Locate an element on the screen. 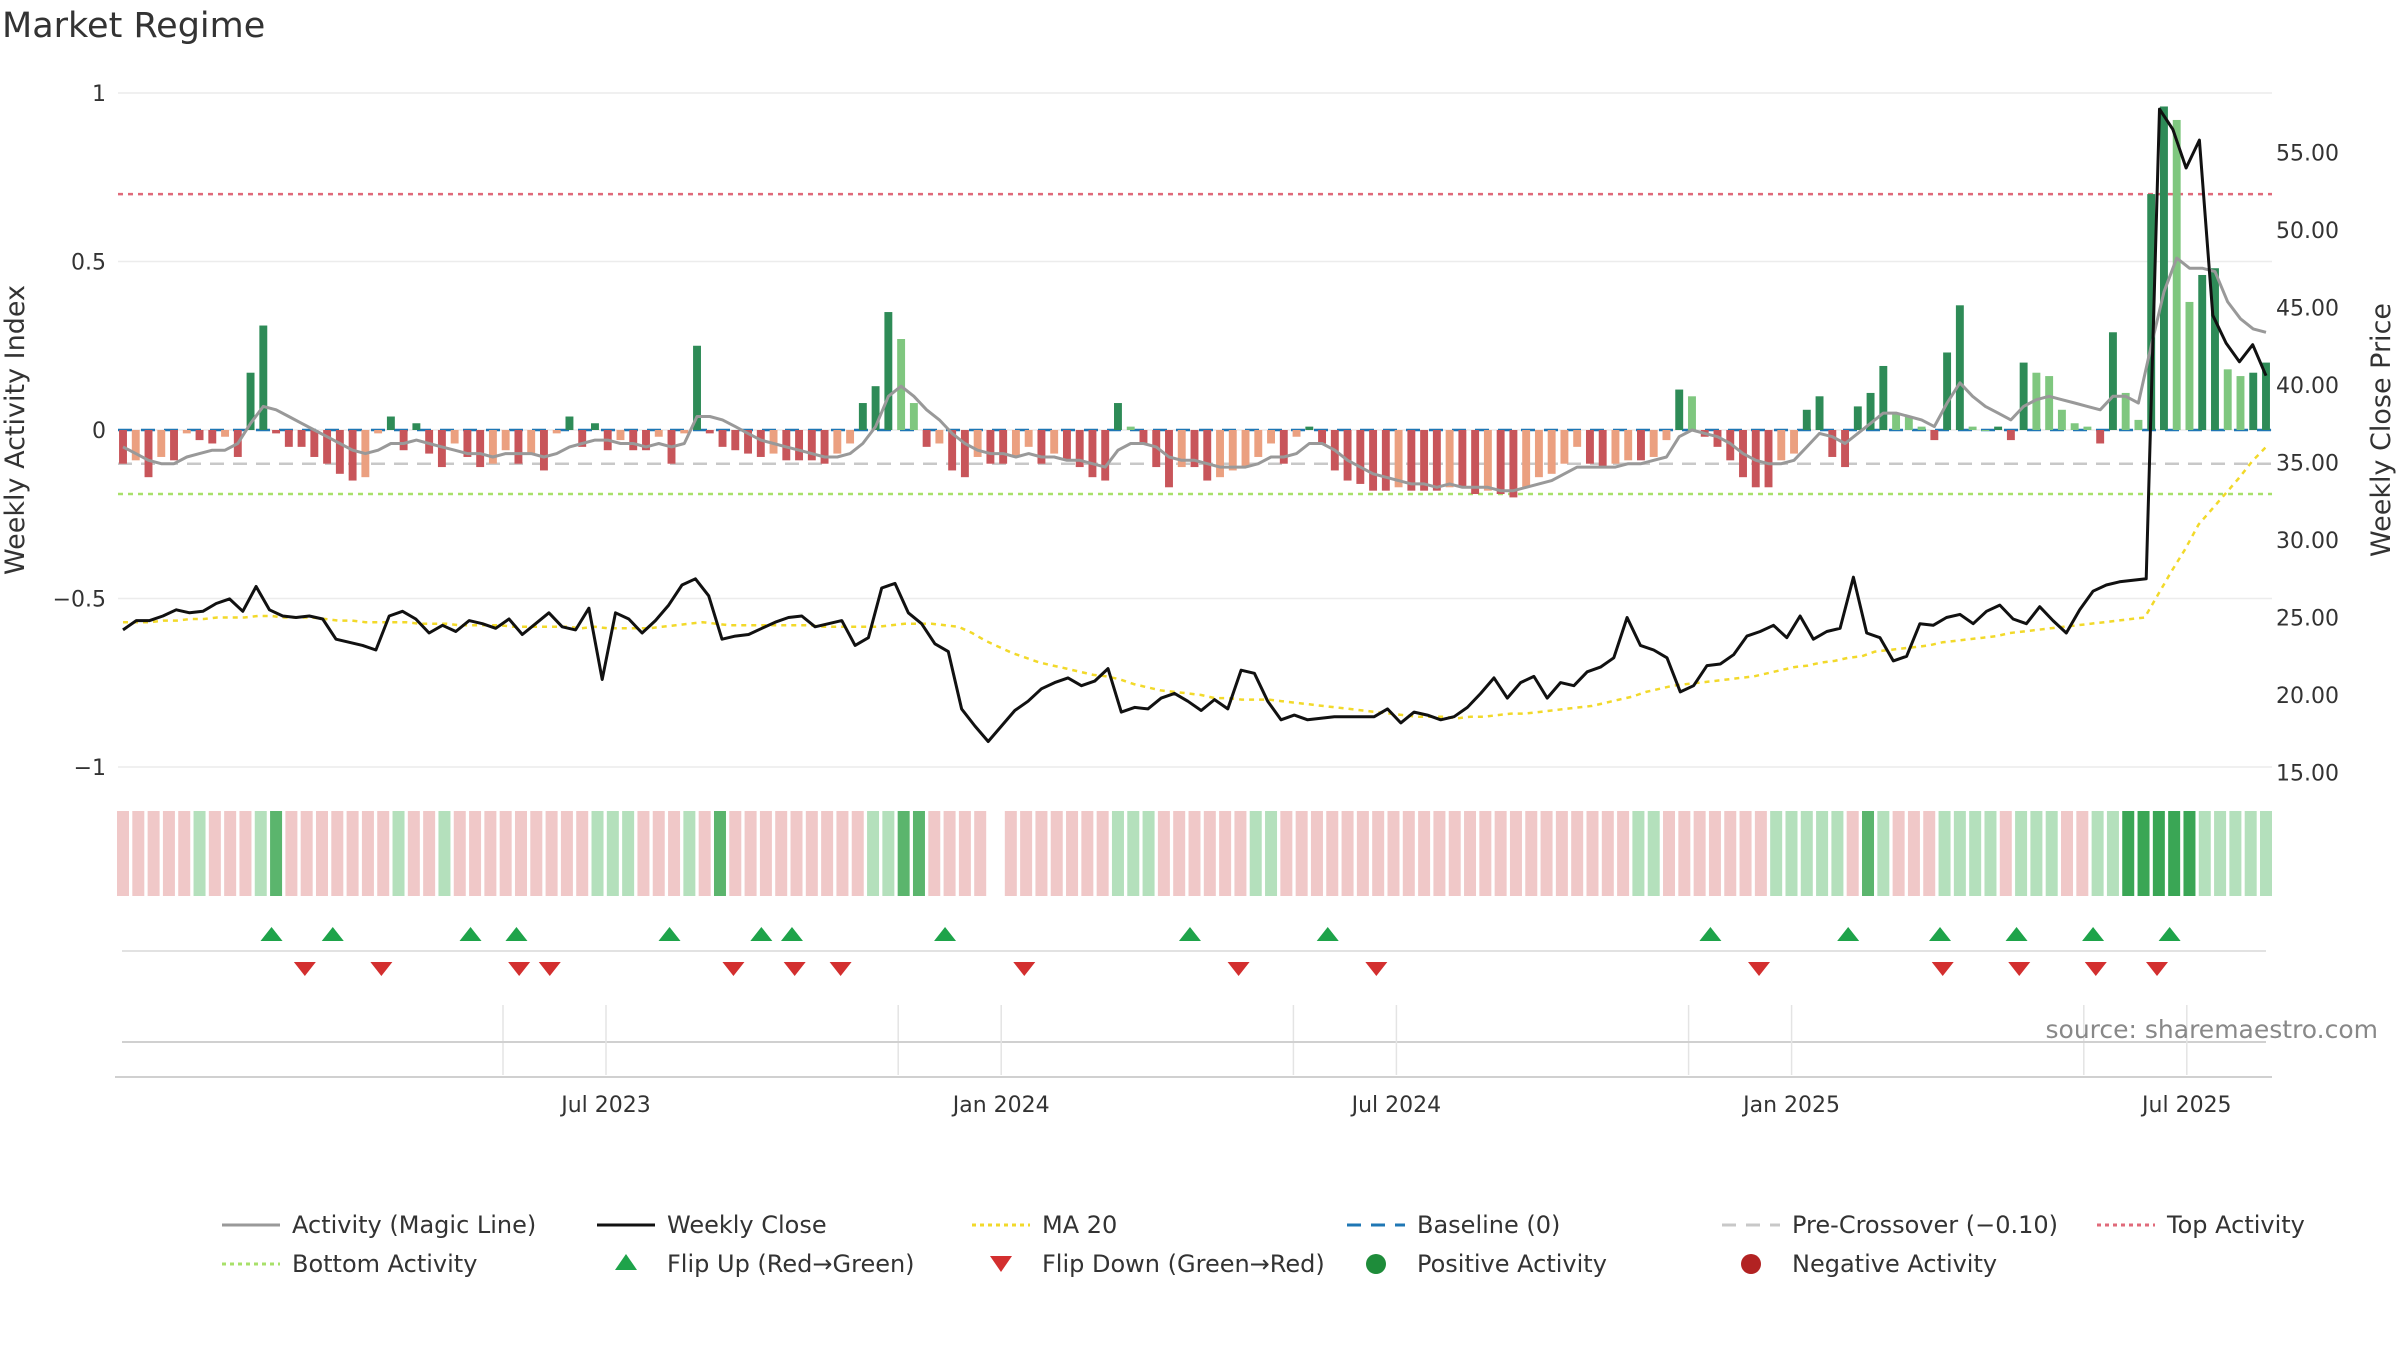 The image size is (2400, 1350). y-tick-label: −0.5 is located at coordinates (79, 600).